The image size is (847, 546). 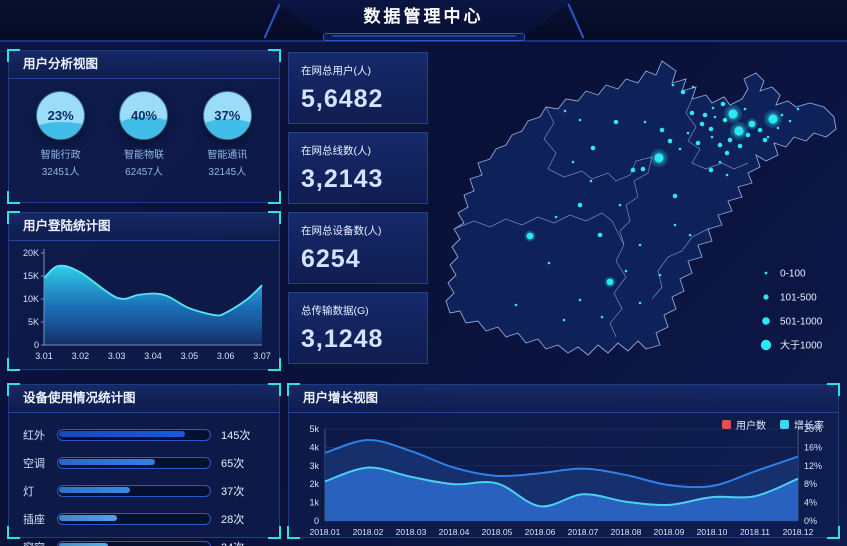 What do you see at coordinates (40, 542) in the screenshot?
I see `device-label: 窗帘` at bounding box center [40, 542].